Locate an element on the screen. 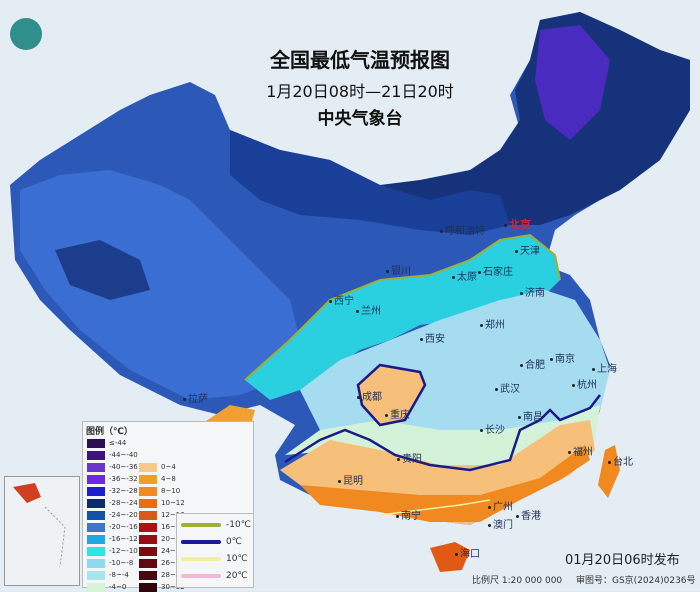  city-label: 南昌 is located at coordinates (530, 415).